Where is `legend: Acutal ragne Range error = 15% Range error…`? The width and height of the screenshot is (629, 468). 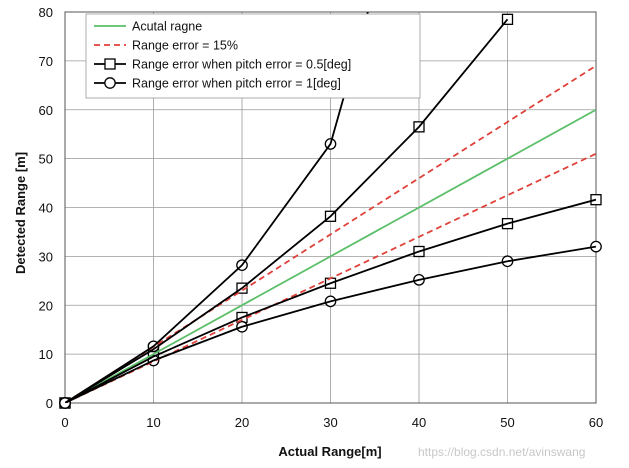
legend: Acutal ragne Range error = 15% Range error… is located at coordinates (253, 56).